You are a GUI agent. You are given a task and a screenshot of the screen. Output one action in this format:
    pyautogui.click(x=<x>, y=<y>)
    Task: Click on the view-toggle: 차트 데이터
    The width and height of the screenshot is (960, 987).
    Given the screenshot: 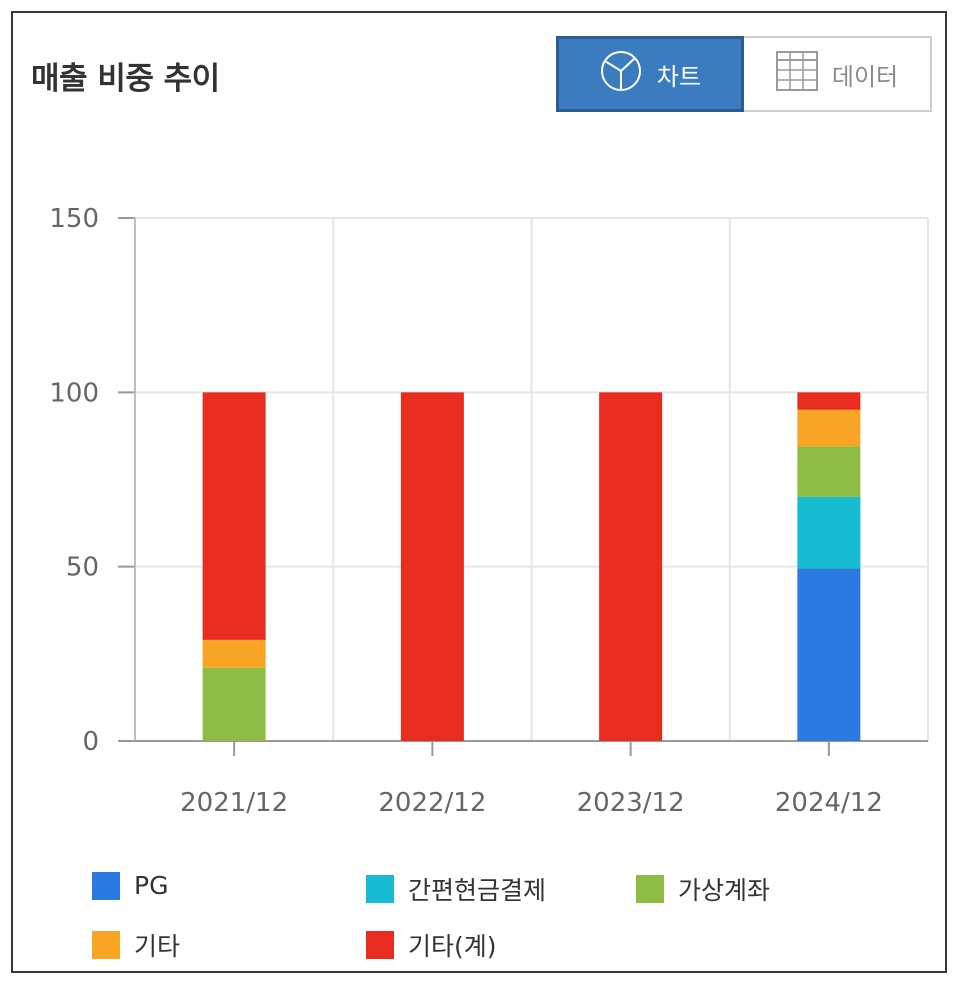 What is the action you would take?
    pyautogui.click(x=744, y=74)
    